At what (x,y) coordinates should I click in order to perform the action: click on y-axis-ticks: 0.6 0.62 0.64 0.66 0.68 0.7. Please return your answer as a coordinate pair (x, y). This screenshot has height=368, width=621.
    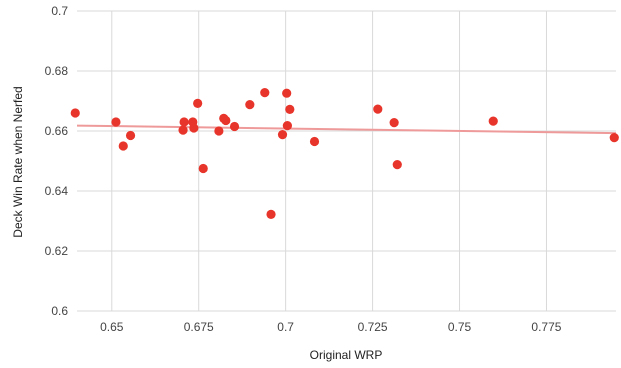
    Looking at the image, I should click on (57, 161).